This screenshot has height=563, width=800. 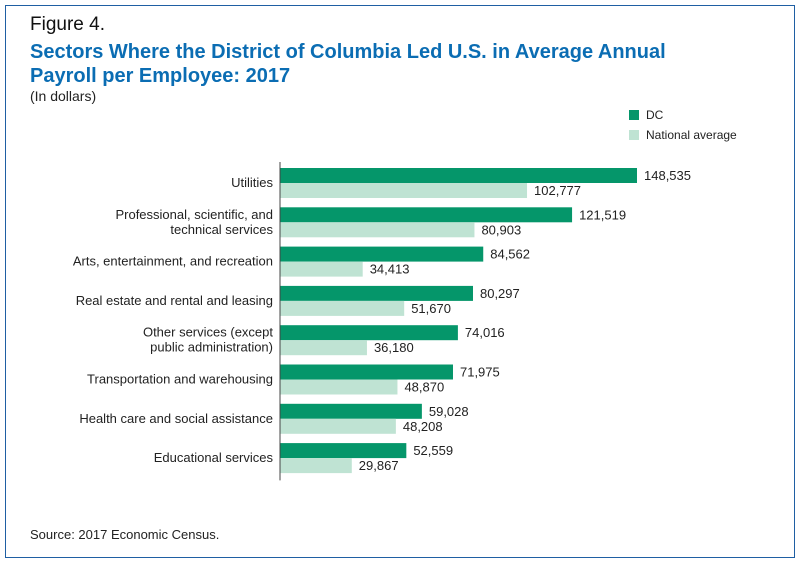 I want to click on data-label-national-5: 48,870, so click(x=424, y=387).